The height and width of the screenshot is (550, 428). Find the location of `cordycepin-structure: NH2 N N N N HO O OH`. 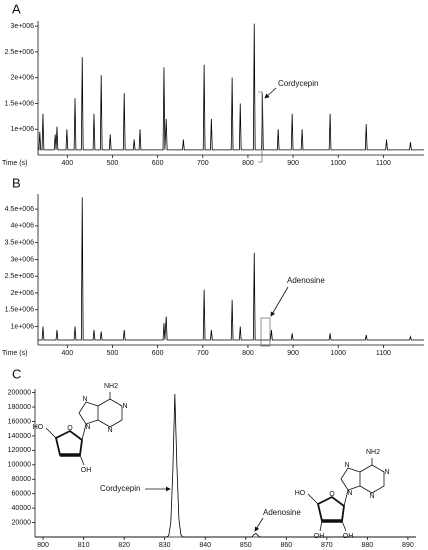

cordycepin-structure: NH2 N N N N HO O OH is located at coordinates (80, 428).